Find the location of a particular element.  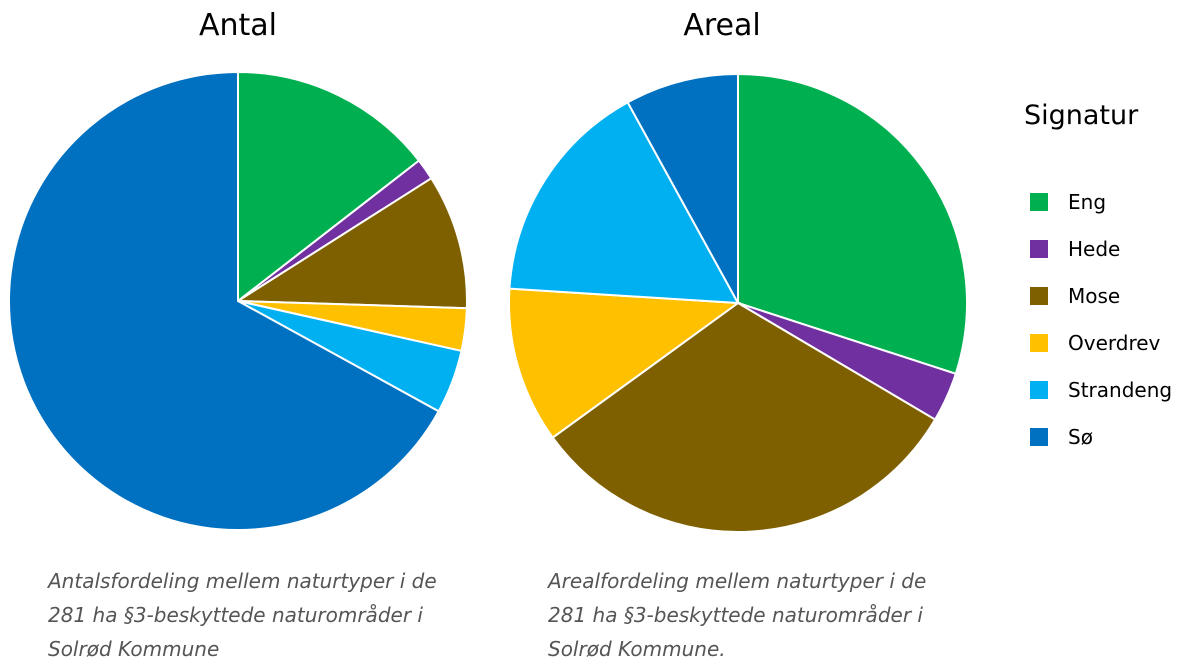

legend-label-strandeng: Strandeng is located at coordinates (1120, 389).